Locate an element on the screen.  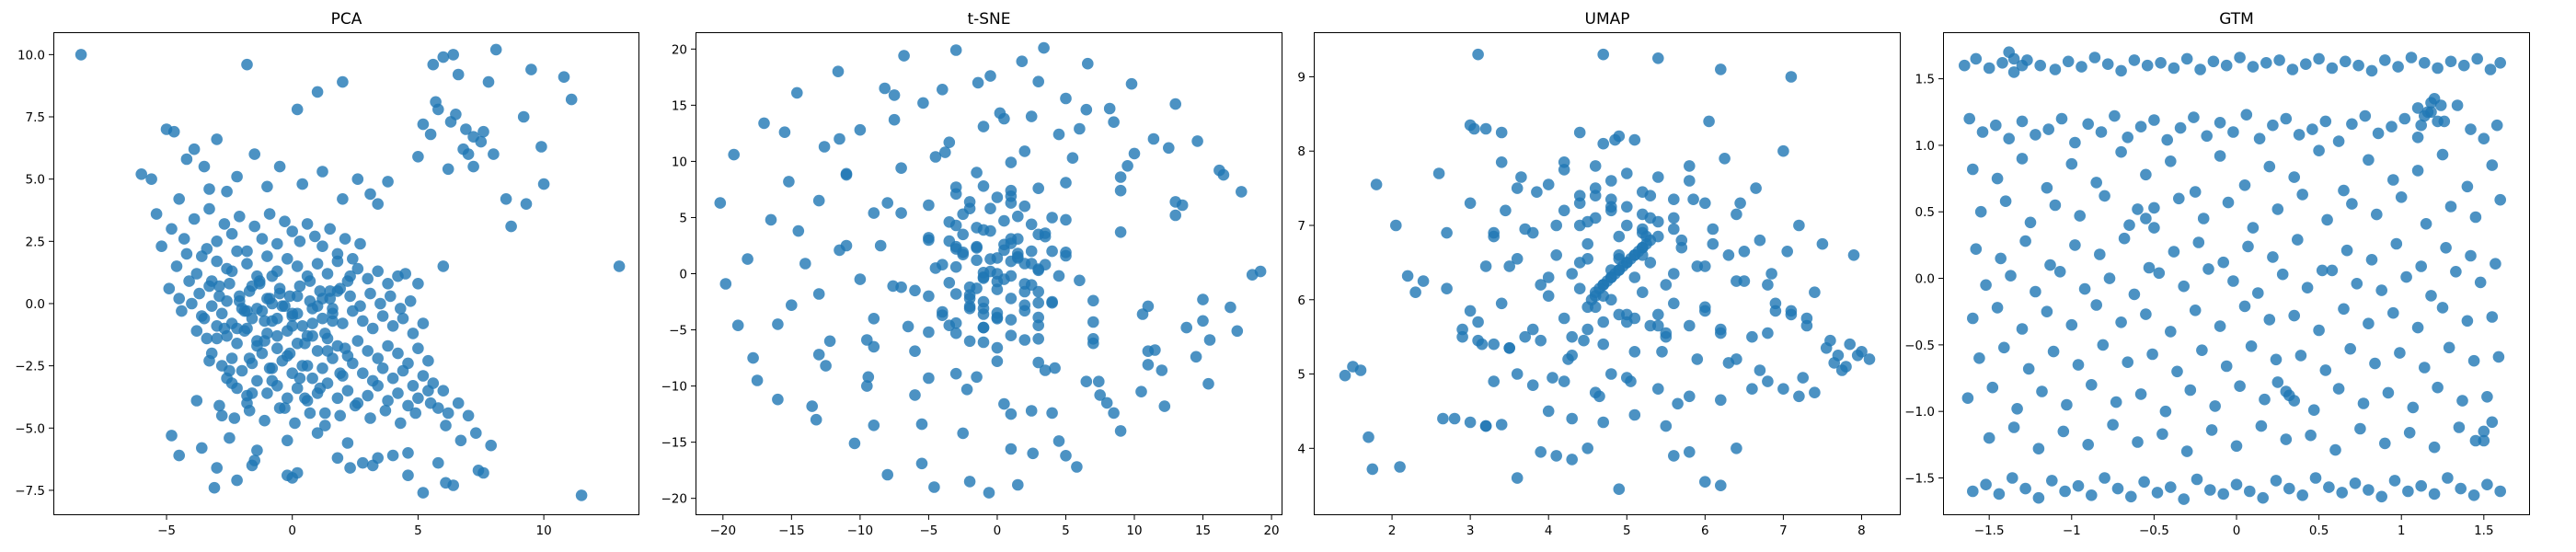
x-tick-label: 0 is located at coordinates (2237, 530).